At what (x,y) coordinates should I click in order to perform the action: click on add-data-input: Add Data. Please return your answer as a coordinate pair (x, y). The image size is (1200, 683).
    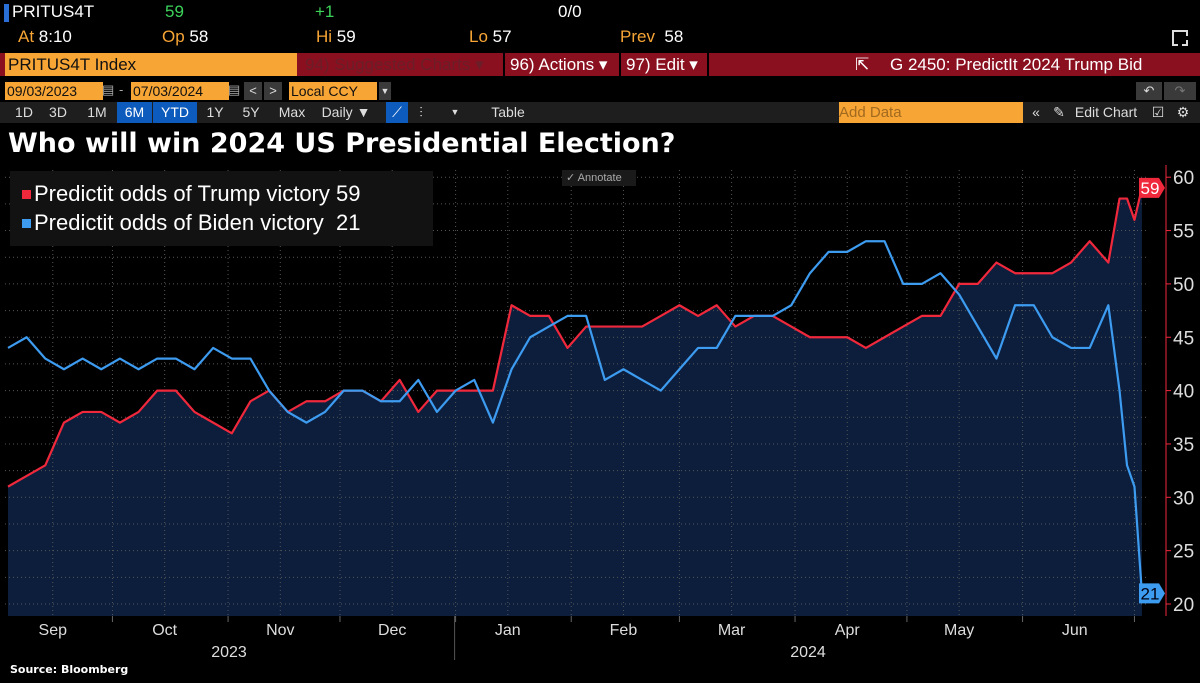
    Looking at the image, I should click on (931, 112).